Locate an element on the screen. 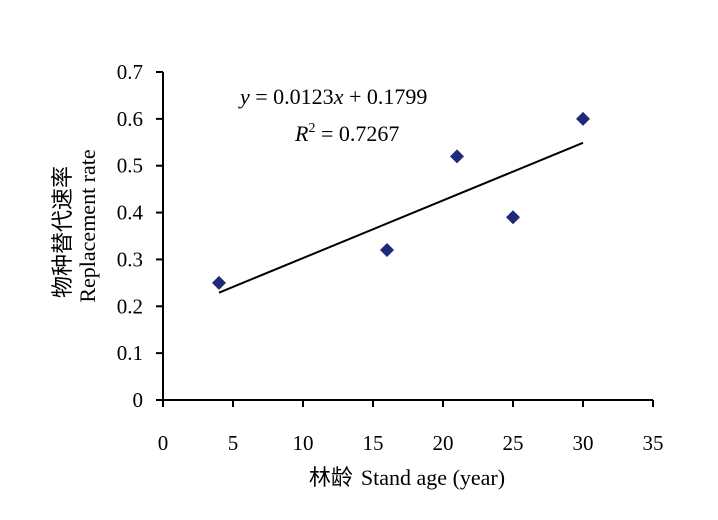 This screenshot has width=718, height=520. equation-intercept: + 0.1799 is located at coordinates (385, 96).